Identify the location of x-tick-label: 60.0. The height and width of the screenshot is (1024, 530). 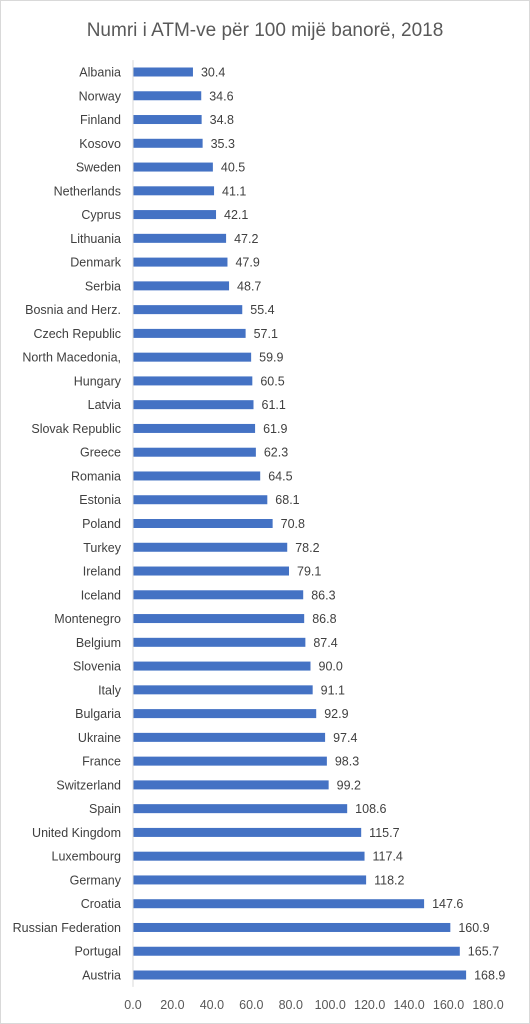
(251, 1005).